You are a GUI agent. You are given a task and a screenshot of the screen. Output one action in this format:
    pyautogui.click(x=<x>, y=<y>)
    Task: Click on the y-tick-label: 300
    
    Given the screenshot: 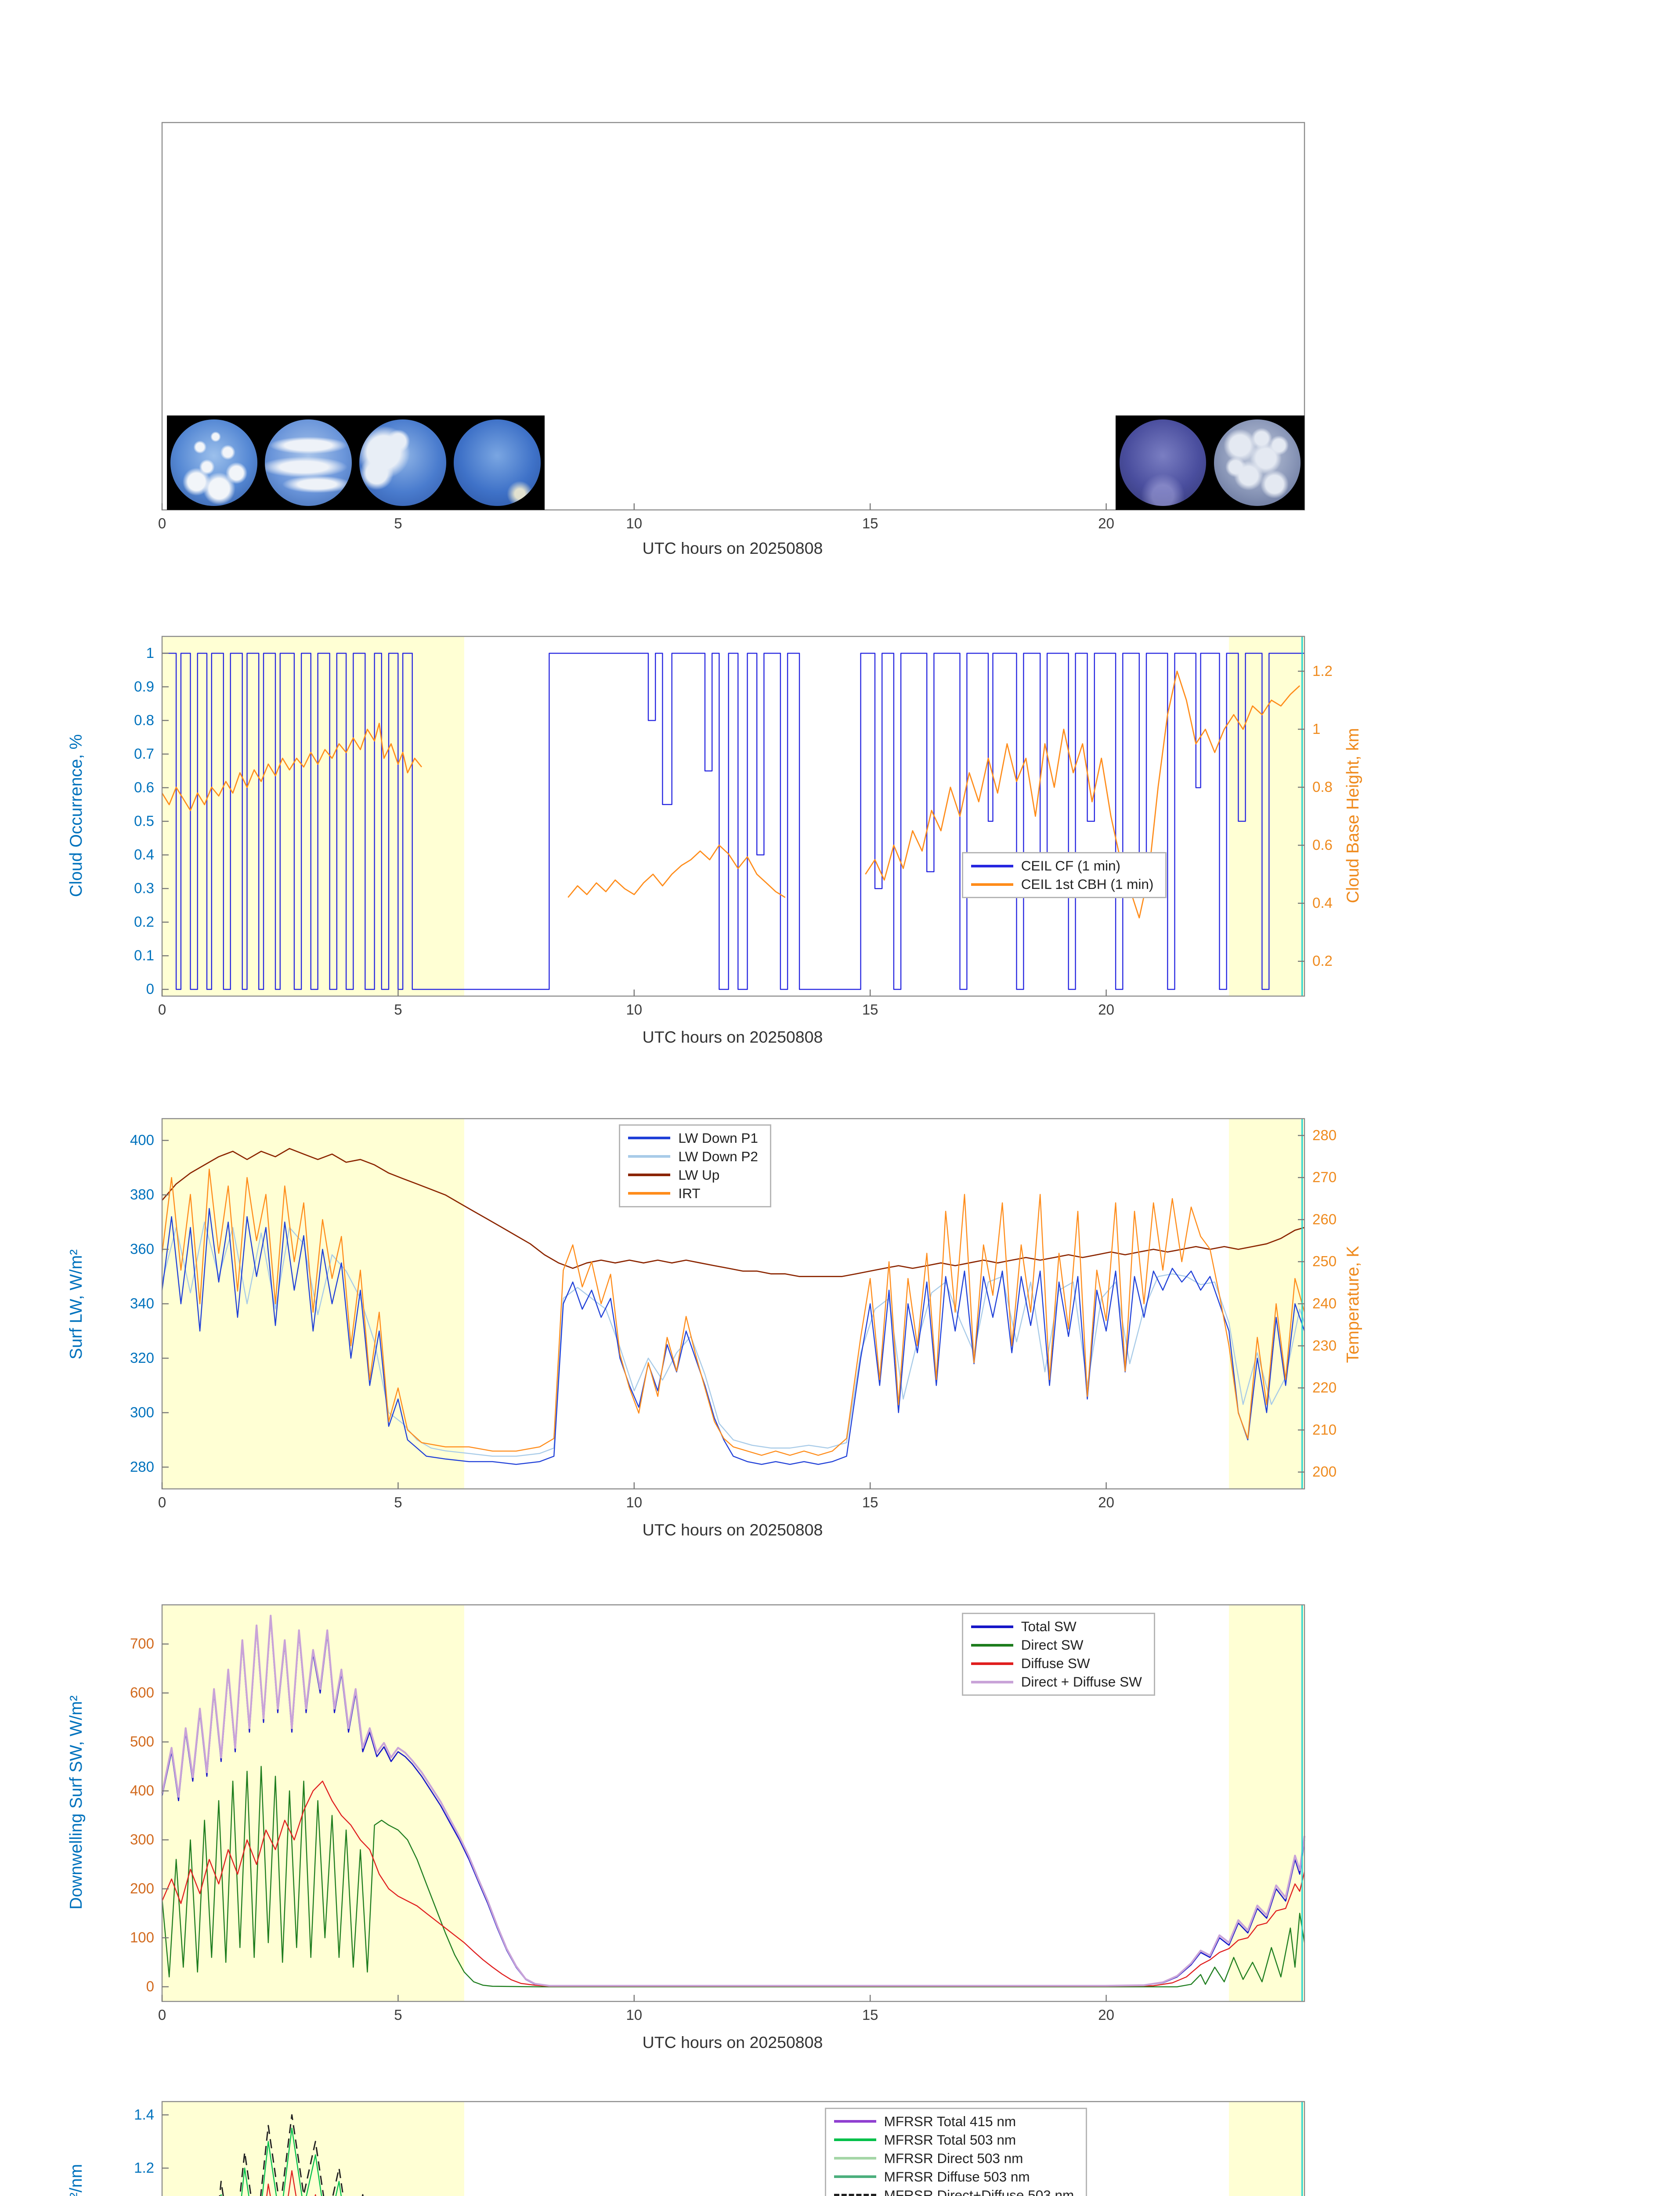 What is the action you would take?
    pyautogui.click(x=142, y=1412)
    